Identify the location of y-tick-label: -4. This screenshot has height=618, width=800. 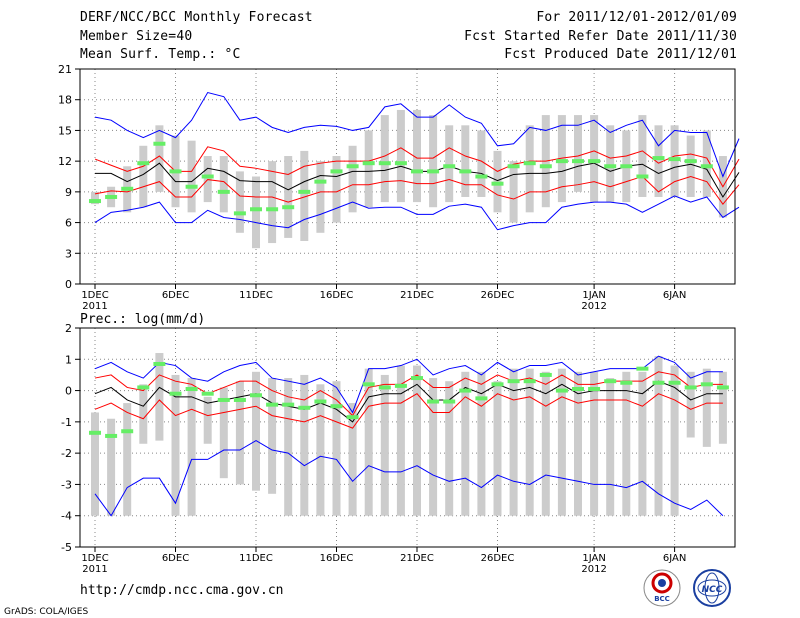
(66, 516).